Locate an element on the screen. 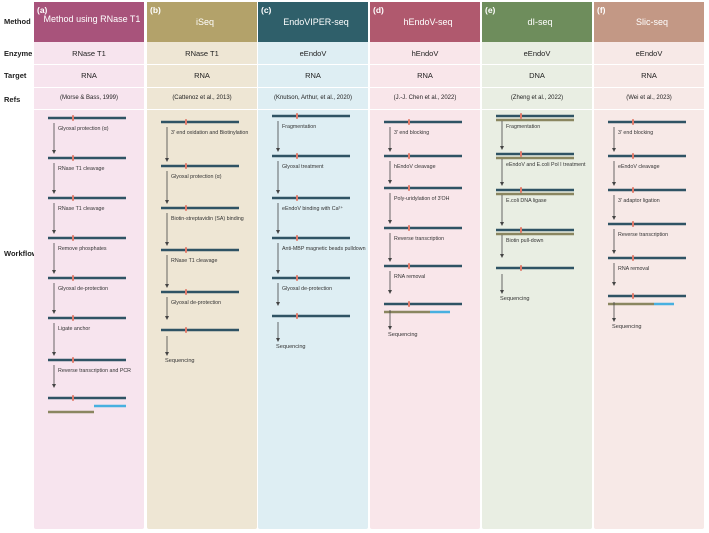  workflow-step: Biotin-streptavidin (SA) binding is located at coordinates (207, 219).